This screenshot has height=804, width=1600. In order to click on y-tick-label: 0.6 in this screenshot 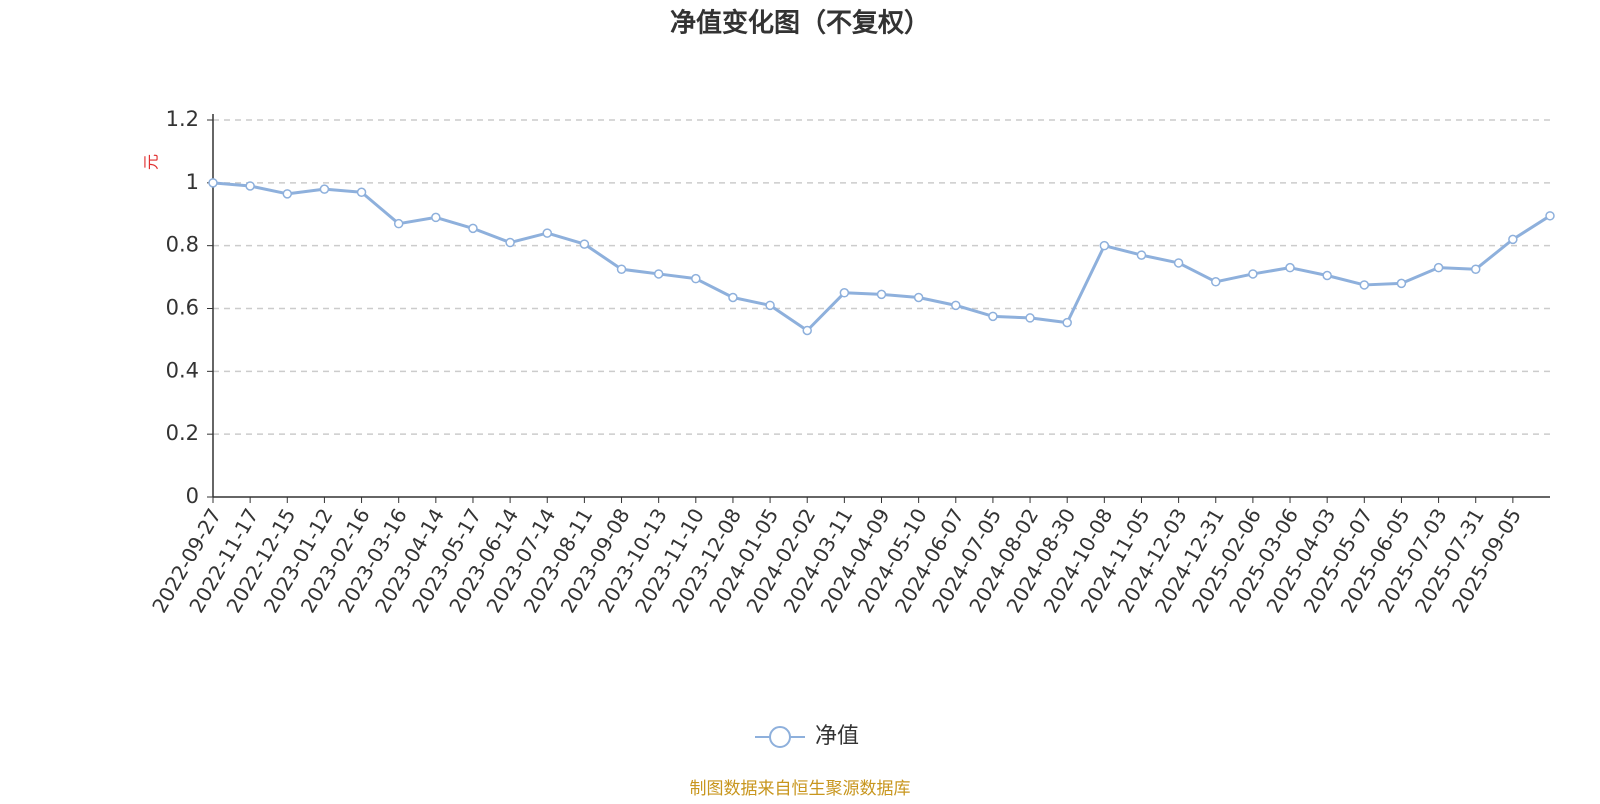, I will do `click(182, 308)`.